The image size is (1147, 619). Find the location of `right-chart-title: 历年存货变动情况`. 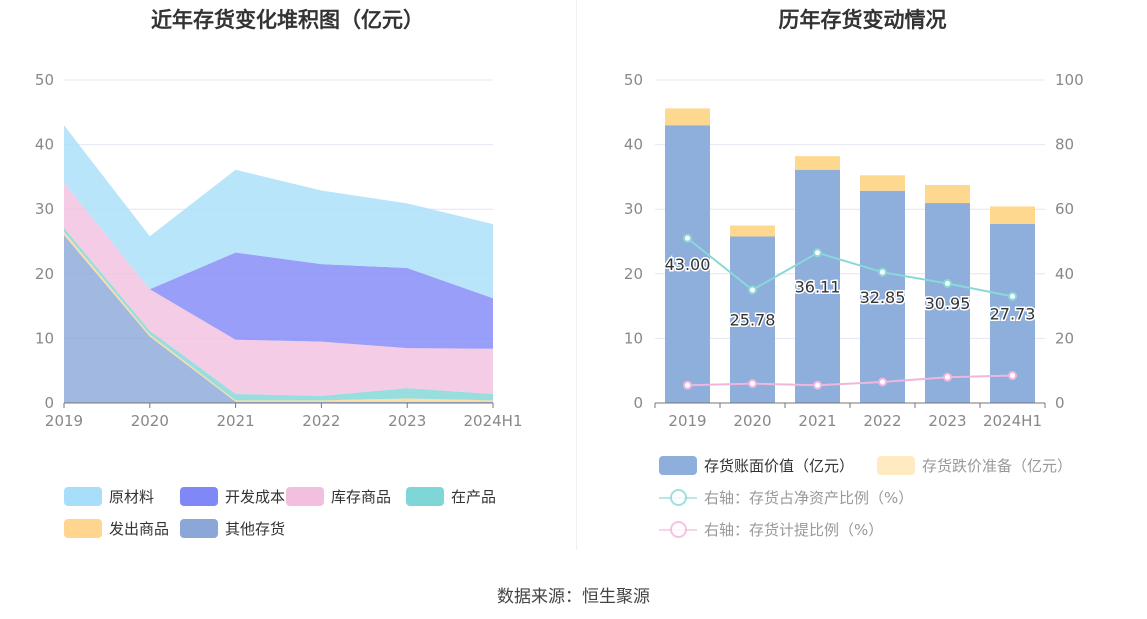

right-chart-title: 历年存货变动情况 is located at coordinates (862, 20).